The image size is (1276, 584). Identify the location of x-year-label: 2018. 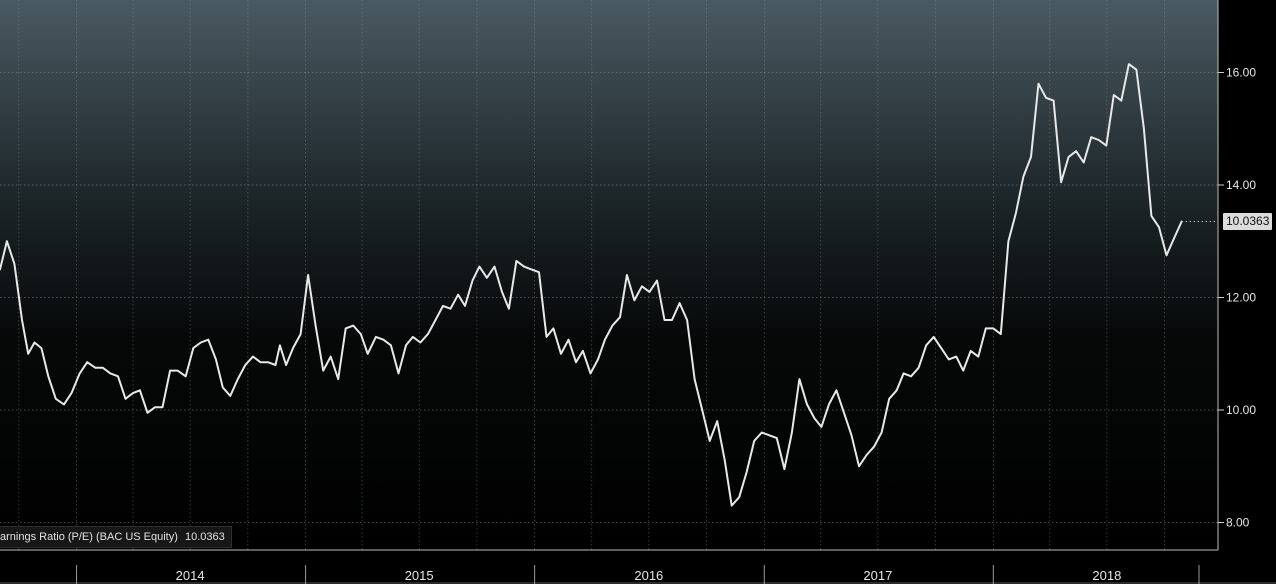
(1106, 575).